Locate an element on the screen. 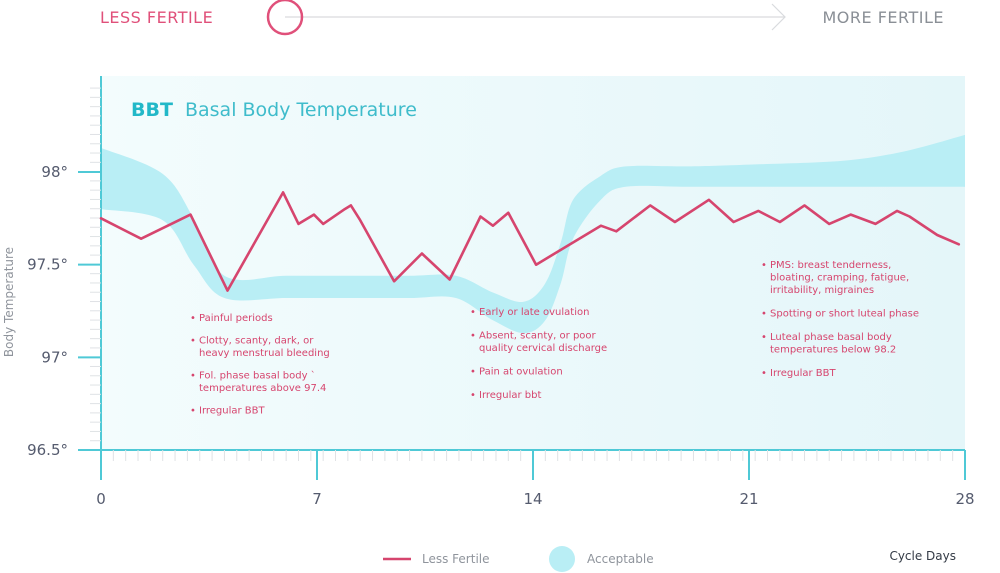 The height and width of the screenshot is (573, 1000). x-tick-label: 21 is located at coordinates (748, 499).